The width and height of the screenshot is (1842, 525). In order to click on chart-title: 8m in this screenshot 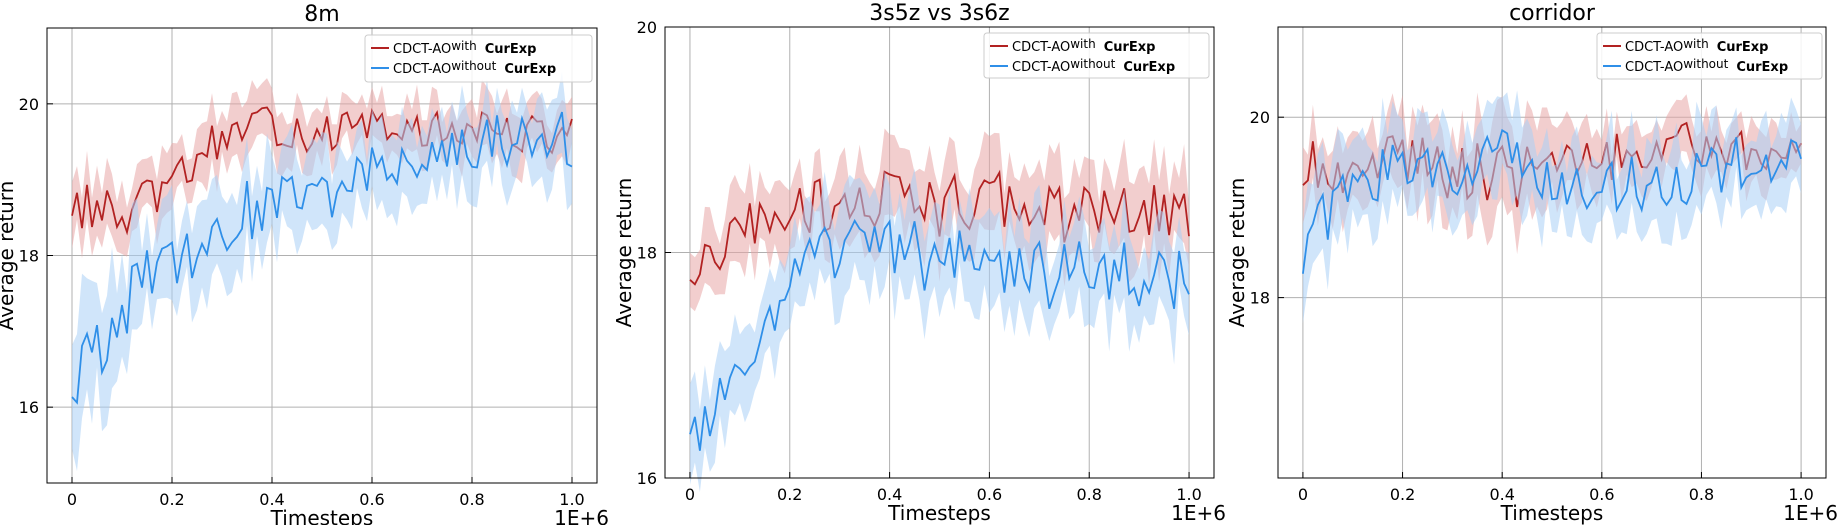, I will do `click(321, 14)`.